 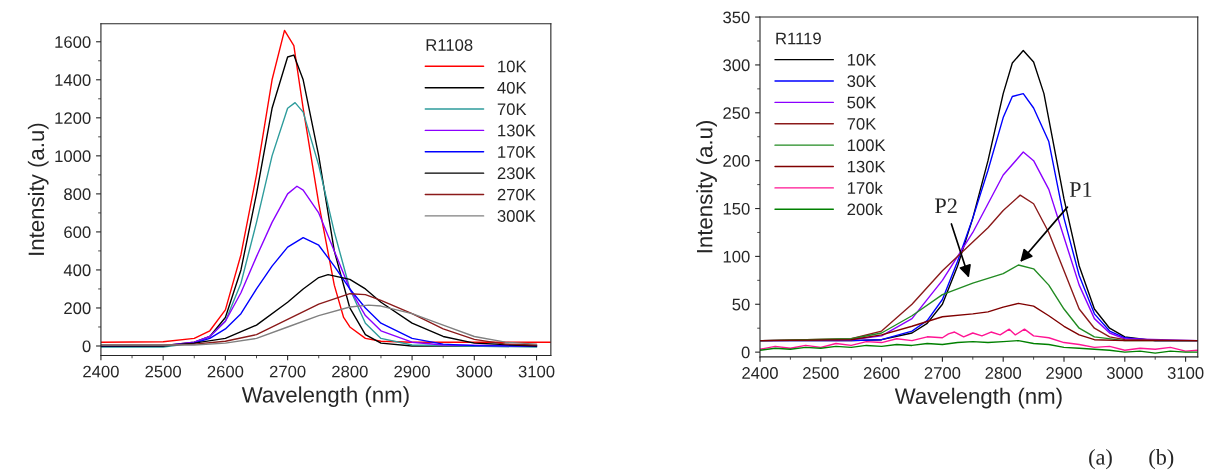 I want to click on y-tick-label: 1600, so click(x=73, y=42).